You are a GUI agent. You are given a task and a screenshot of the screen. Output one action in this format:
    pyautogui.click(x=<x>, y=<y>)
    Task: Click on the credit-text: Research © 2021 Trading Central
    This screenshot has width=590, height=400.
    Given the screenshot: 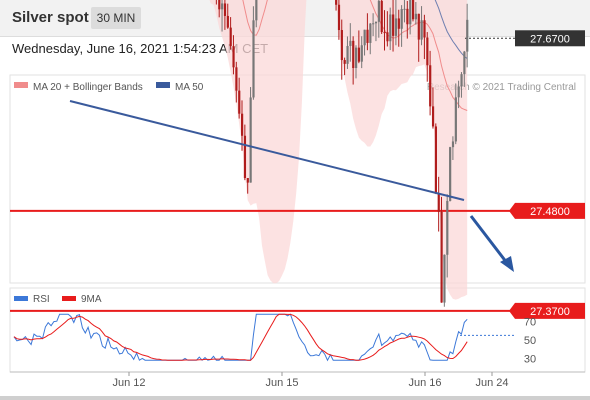 What is the action you would take?
    pyautogui.click(x=501, y=87)
    